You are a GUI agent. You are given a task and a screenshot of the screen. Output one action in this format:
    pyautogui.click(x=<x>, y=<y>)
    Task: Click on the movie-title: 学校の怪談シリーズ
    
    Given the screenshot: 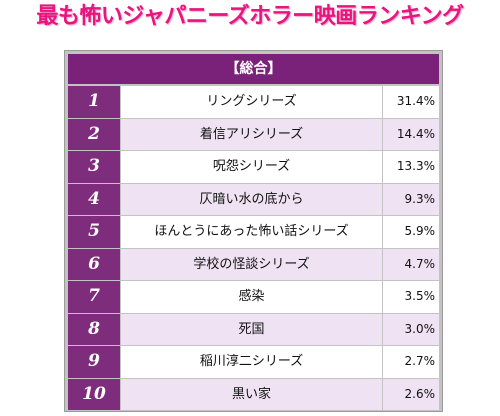 What is the action you would take?
    pyautogui.click(x=251, y=264)
    